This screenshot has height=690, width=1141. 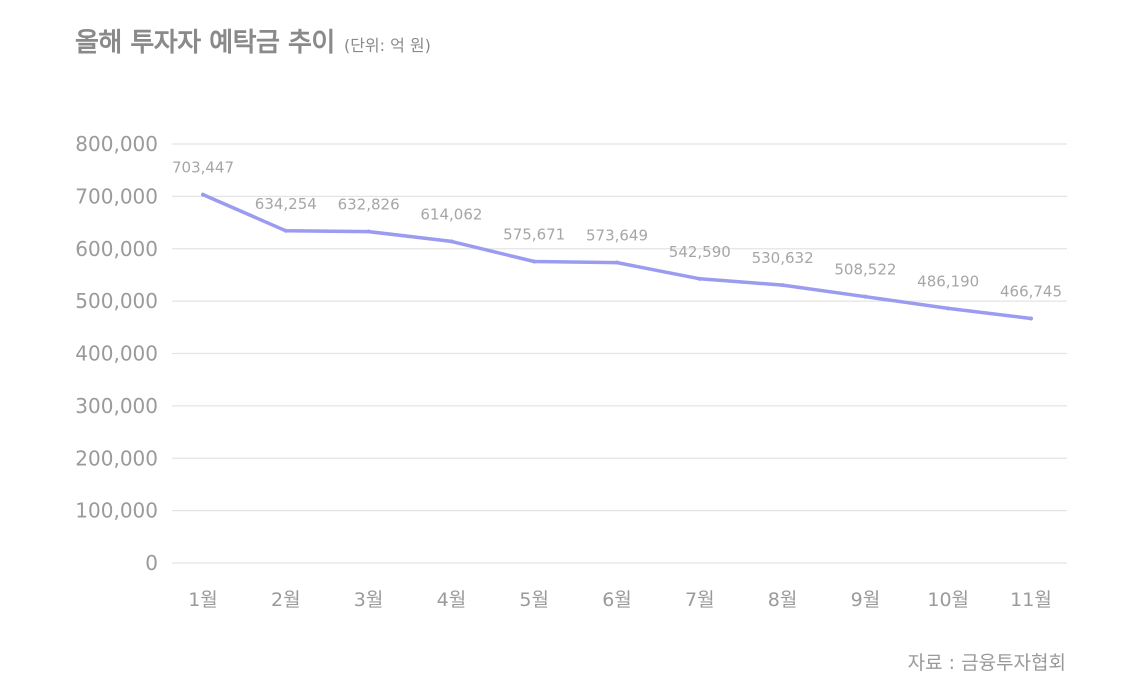 I want to click on data-label: 573,649, so click(x=617, y=236).